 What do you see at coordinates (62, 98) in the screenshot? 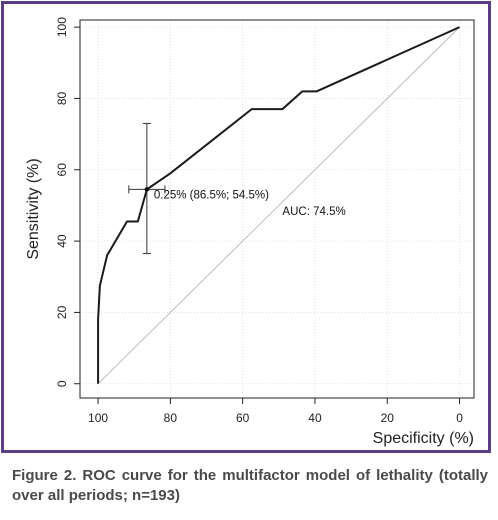
I see `y-tick-label: 80` at bounding box center [62, 98].